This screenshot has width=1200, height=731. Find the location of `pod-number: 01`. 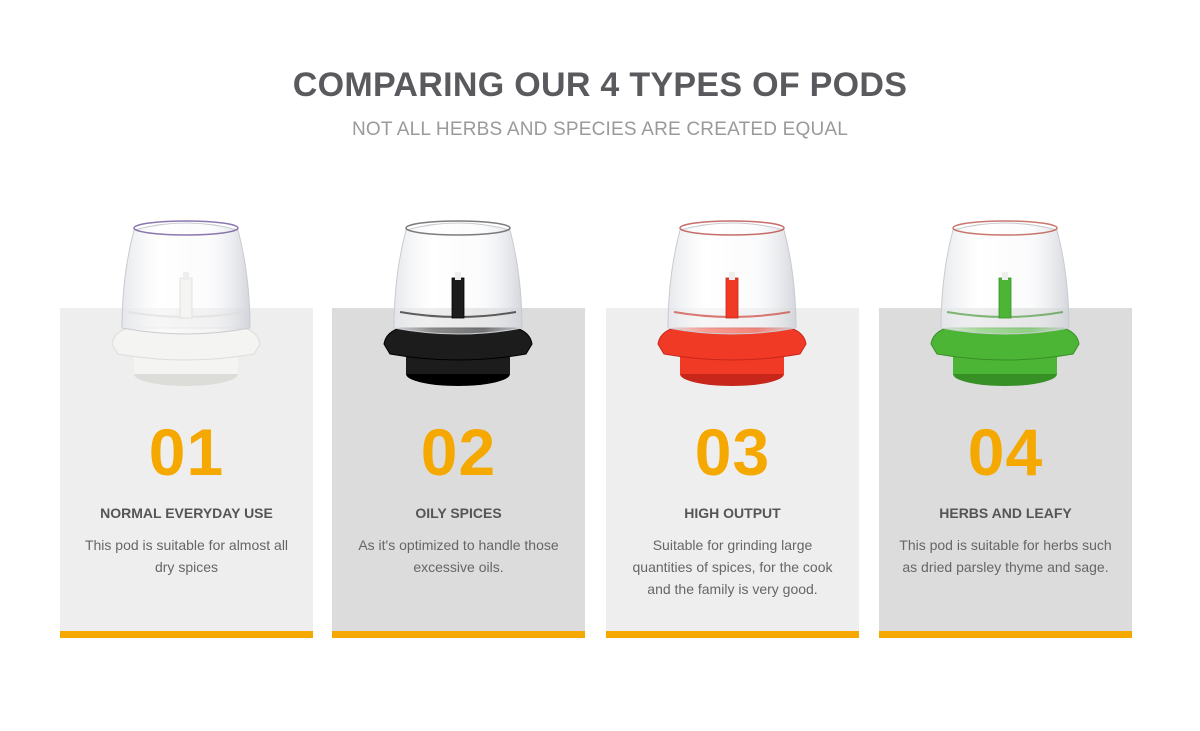

pod-number: 01 is located at coordinates (186, 452).